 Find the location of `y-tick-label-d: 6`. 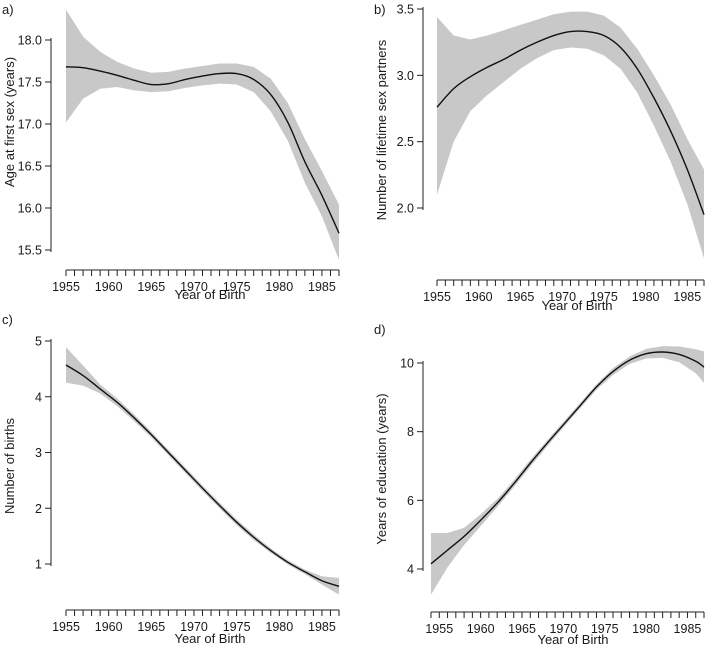

y-tick-label-d: 6 is located at coordinates (410, 501).